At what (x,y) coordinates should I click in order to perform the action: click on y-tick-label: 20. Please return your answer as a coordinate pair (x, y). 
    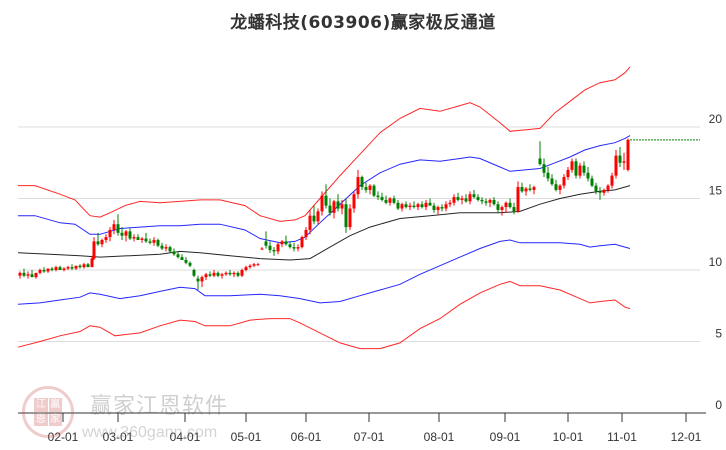
    Looking at the image, I should click on (716, 119).